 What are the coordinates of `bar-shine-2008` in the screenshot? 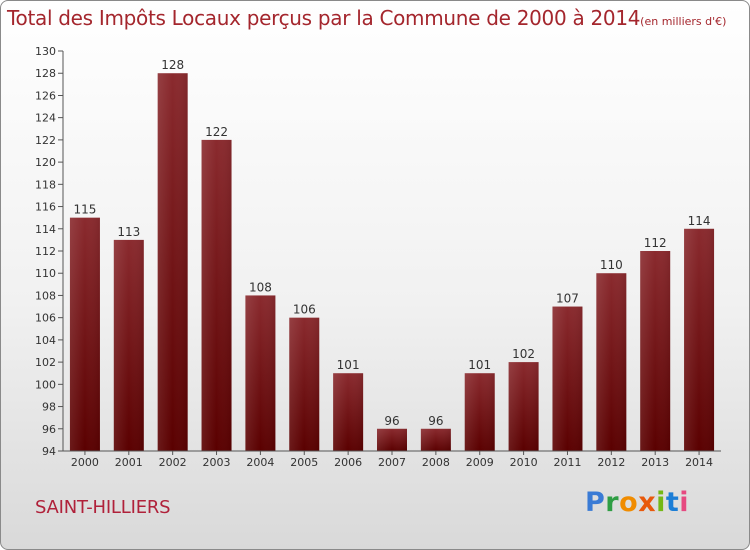 It's located at (435, 439).